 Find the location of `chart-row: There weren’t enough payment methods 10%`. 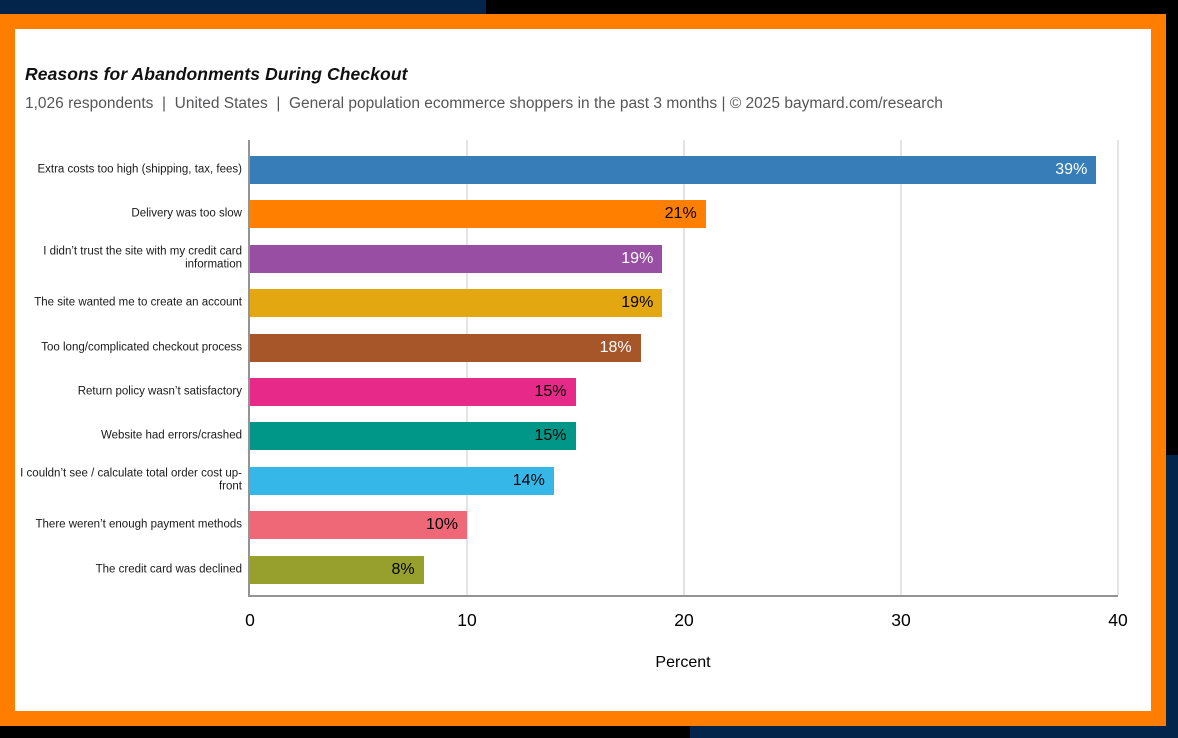

chart-row: There weren’t enough payment methods 10% is located at coordinates (577, 525).